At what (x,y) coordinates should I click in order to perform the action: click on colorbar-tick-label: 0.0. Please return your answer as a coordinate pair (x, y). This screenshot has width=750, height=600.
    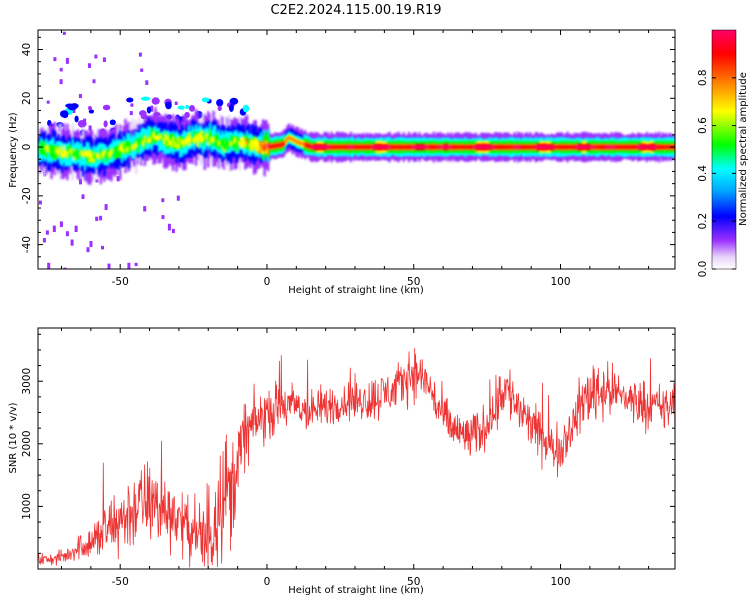
    Looking at the image, I should click on (703, 269).